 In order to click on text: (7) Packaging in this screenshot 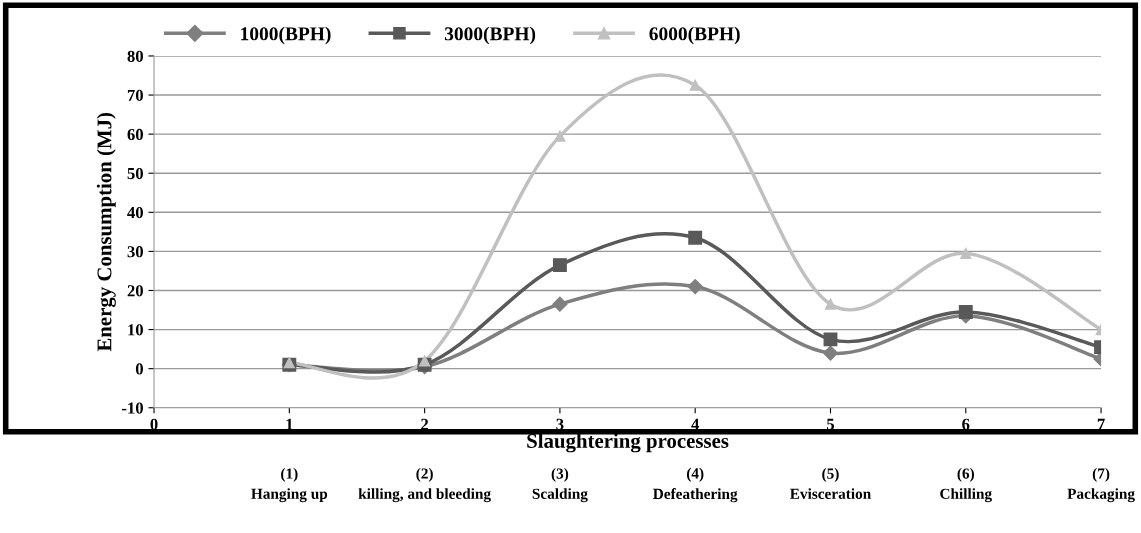, I will do `click(1101, 485)`.